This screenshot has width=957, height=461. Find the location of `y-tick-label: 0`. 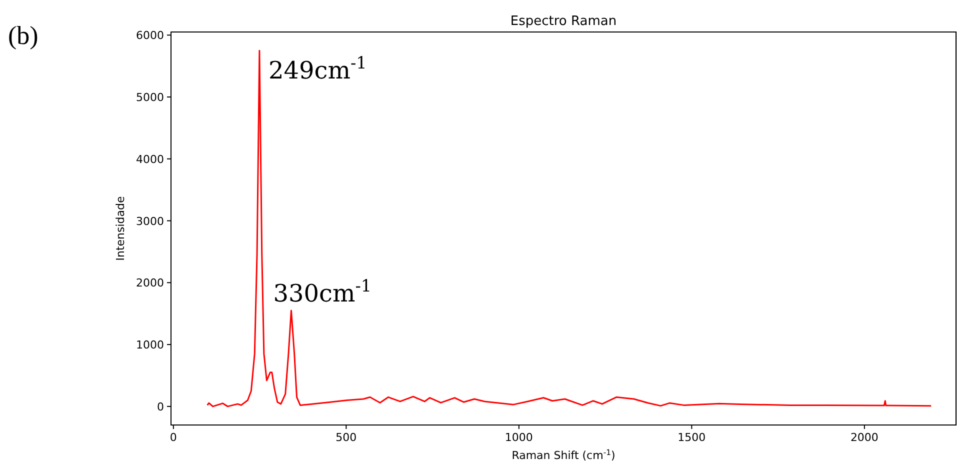

y-tick-label: 0 is located at coordinates (160, 407).